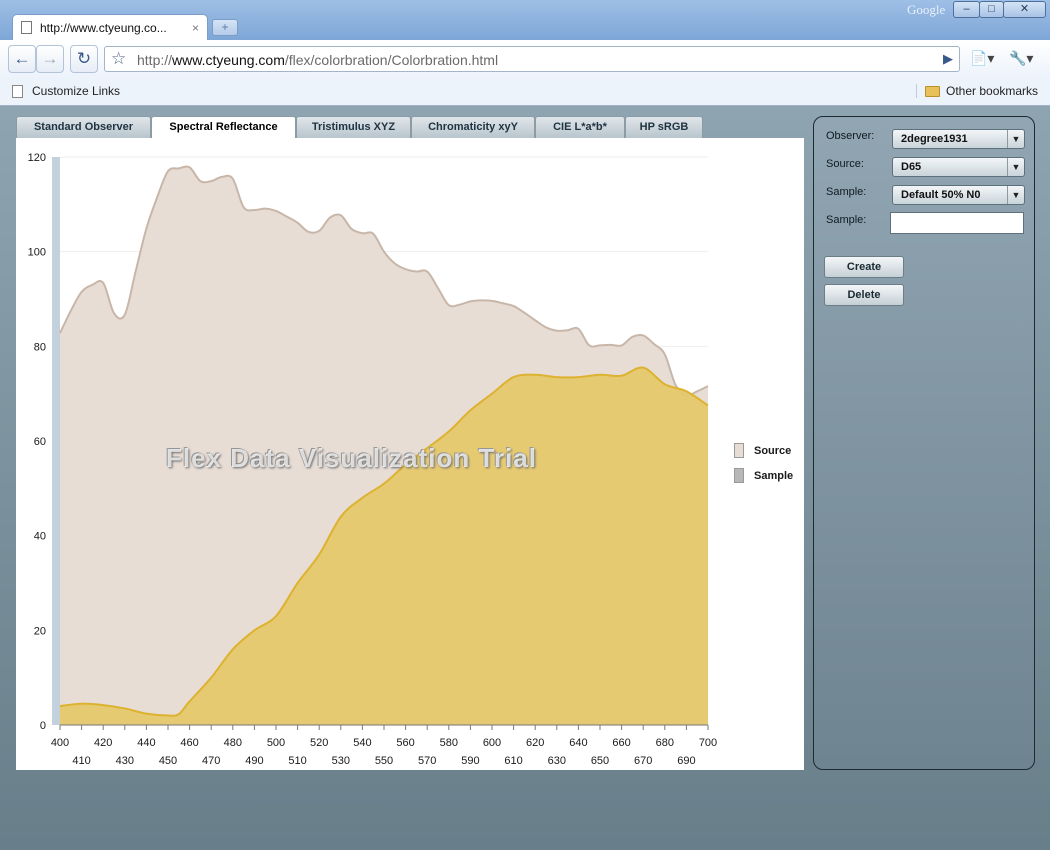  I want to click on y-tick-label: 40, so click(40, 537).